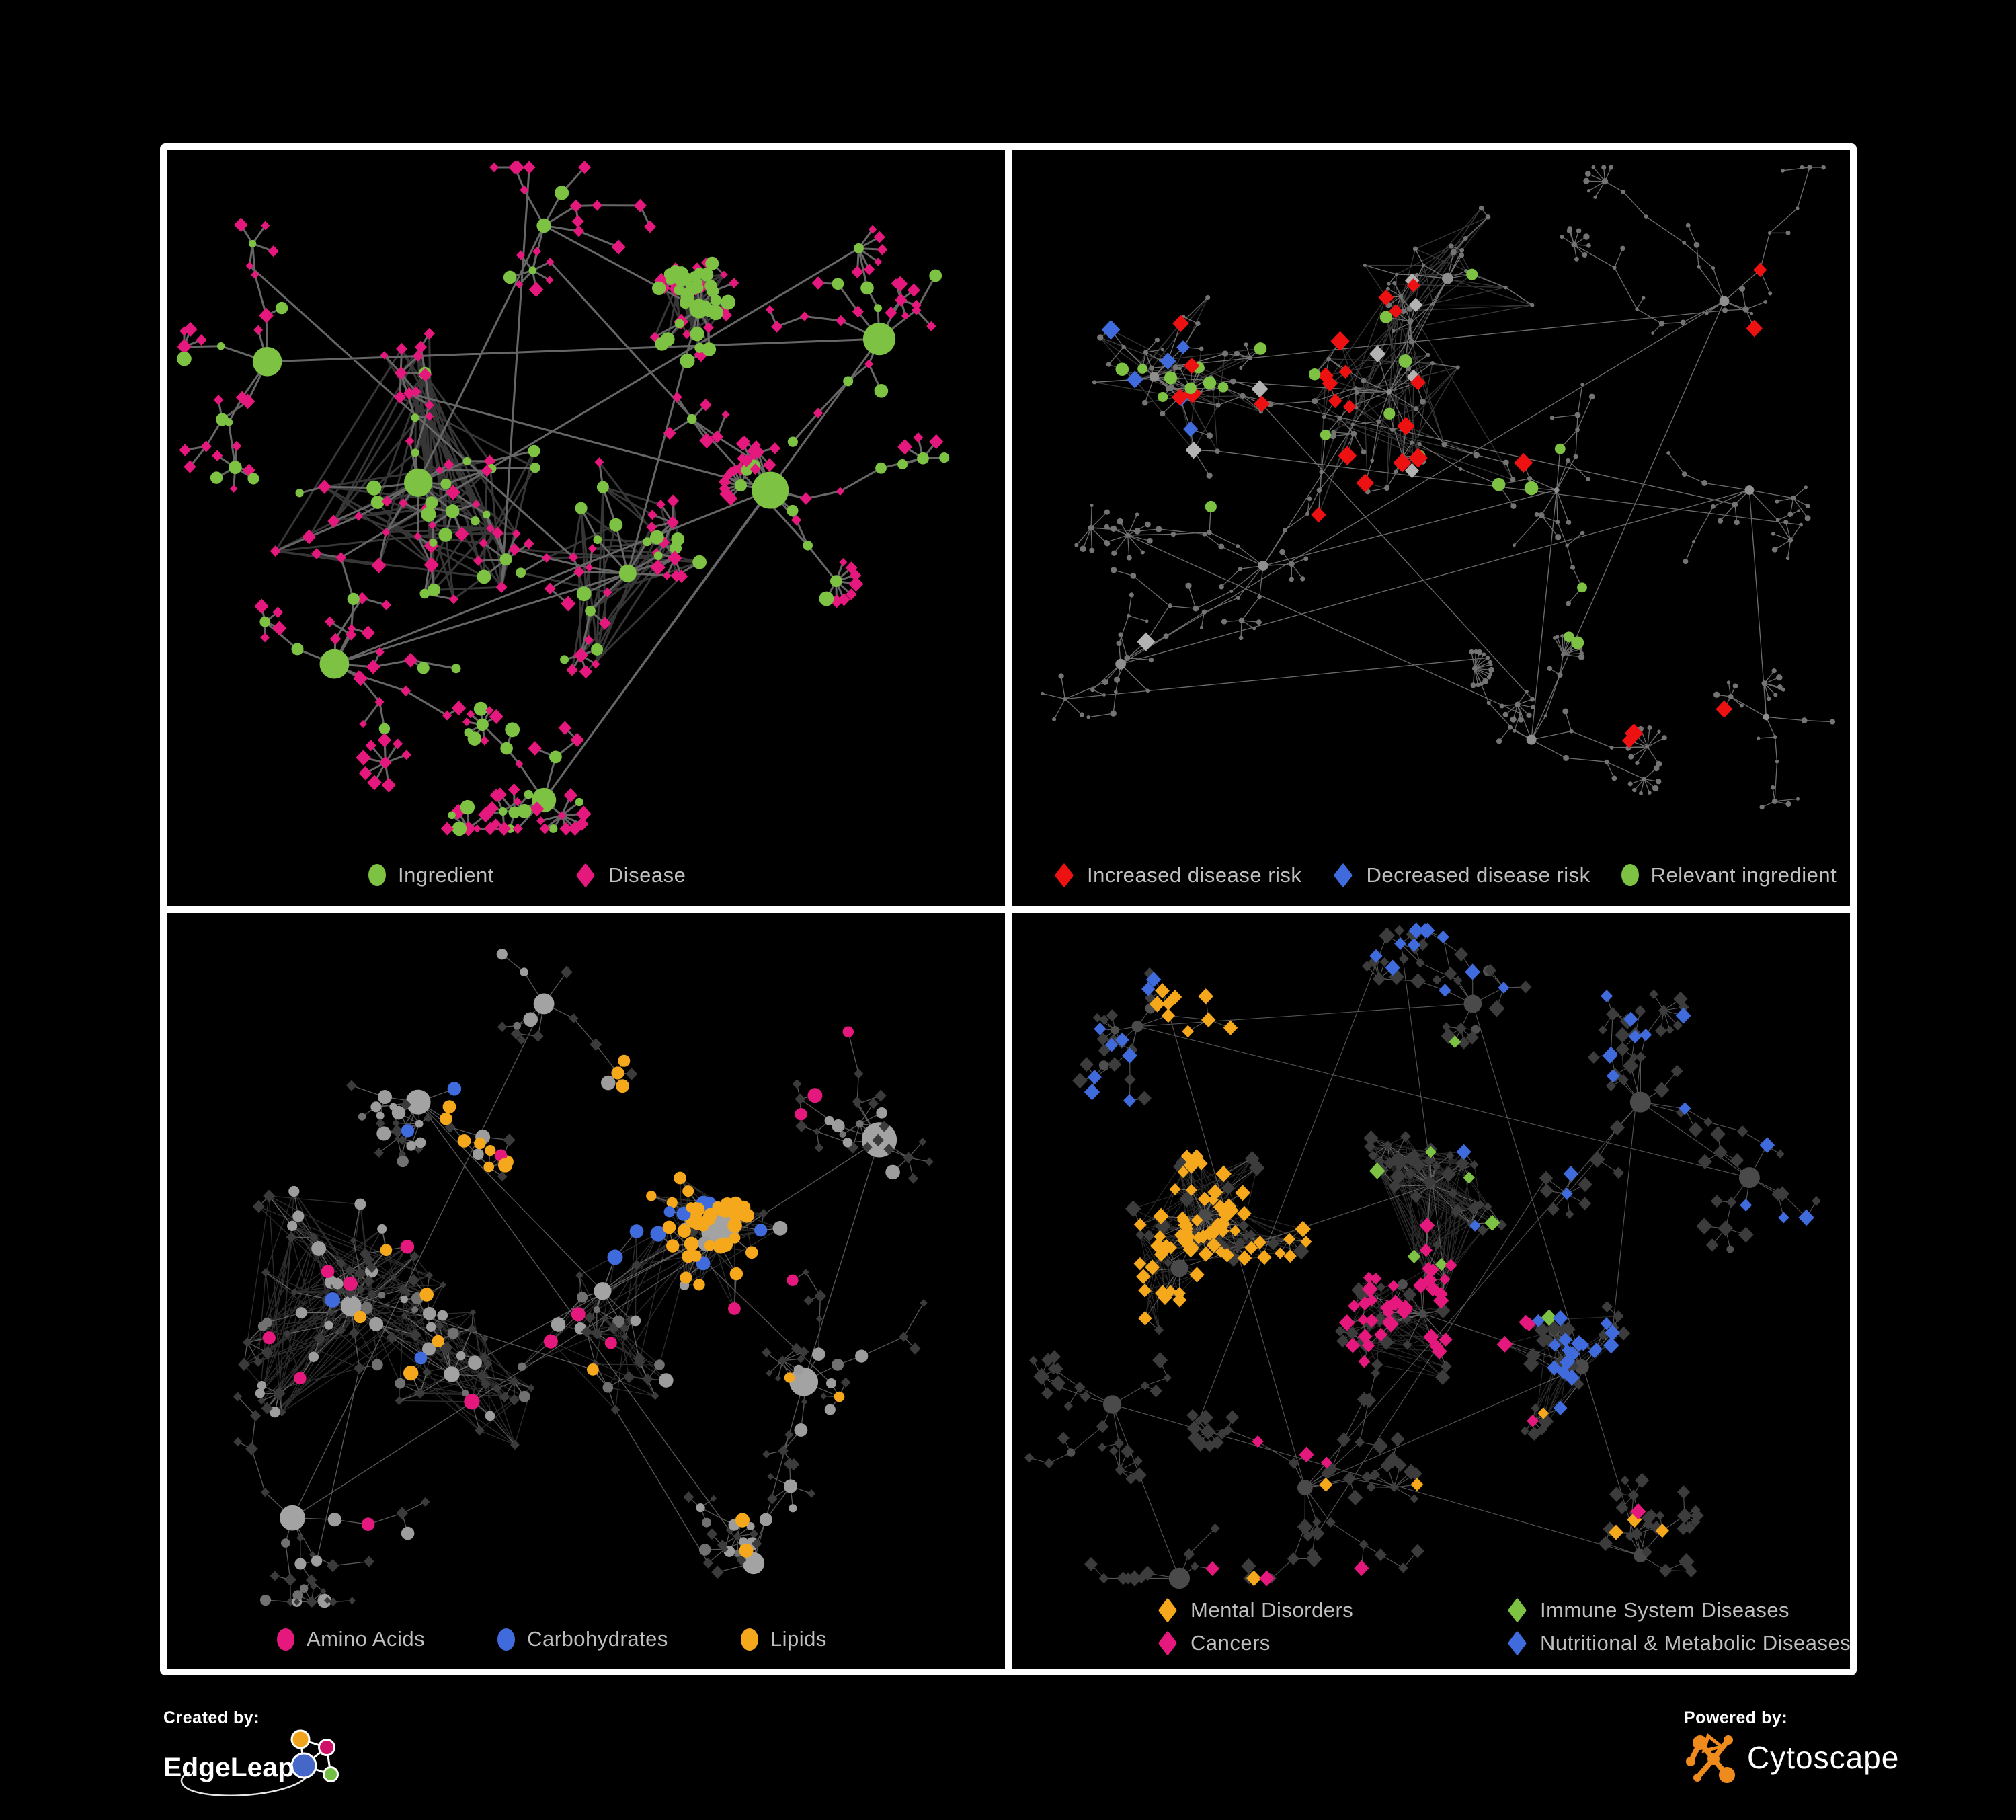 This screenshot has height=1820, width=2016. I want to click on legend-item-immune-diseases: Immune System Diseases, so click(1678, 1610).